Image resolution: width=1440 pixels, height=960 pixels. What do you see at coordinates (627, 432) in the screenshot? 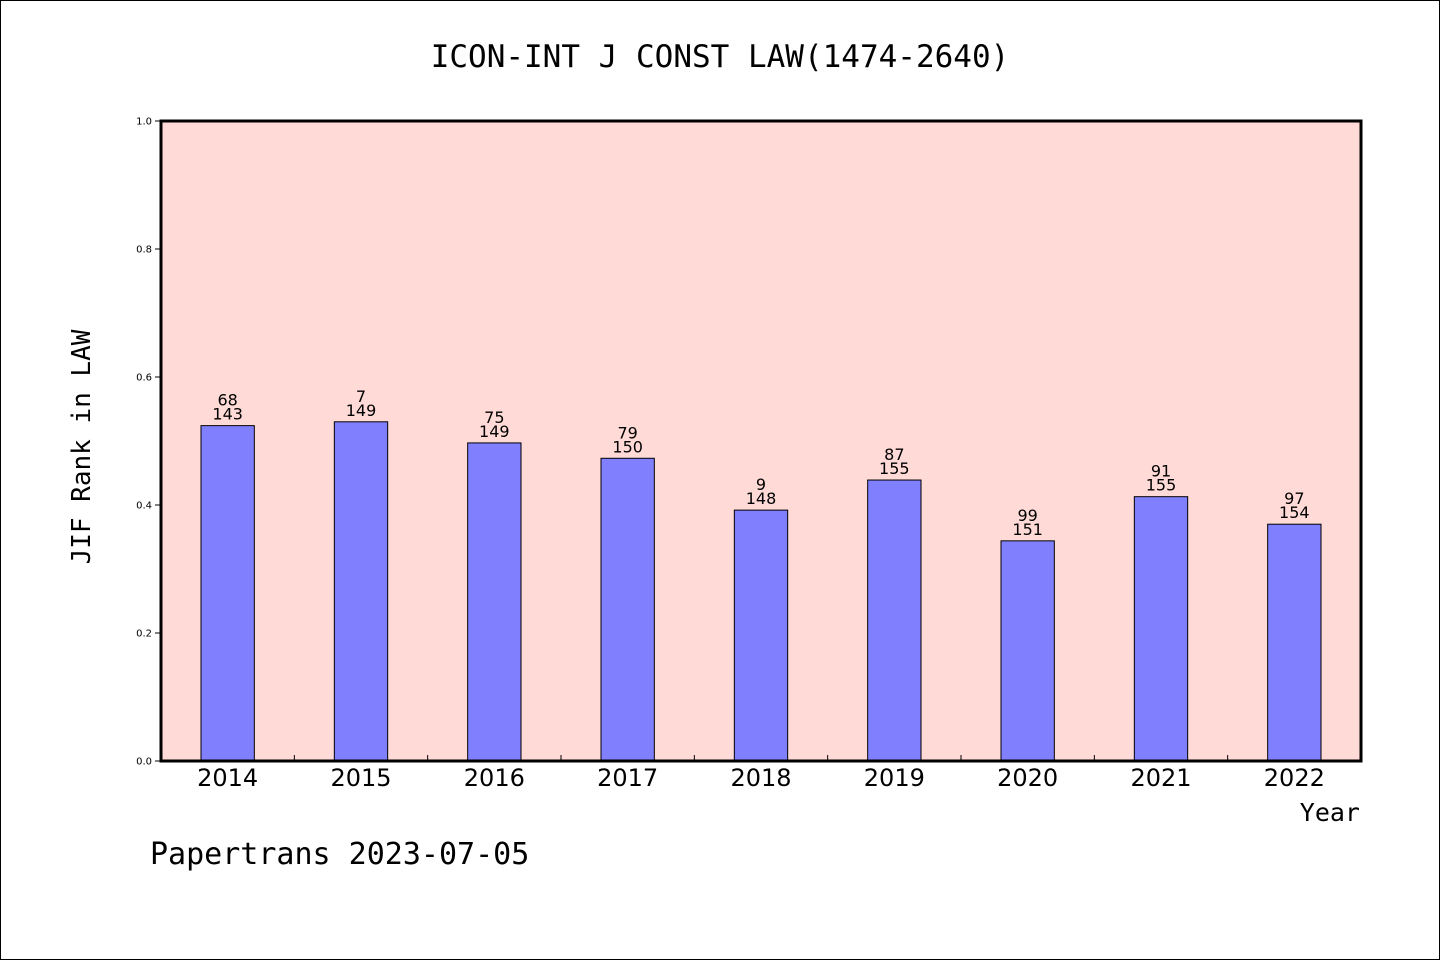
I see `bar-label-top-2017: 79` at bounding box center [627, 432].